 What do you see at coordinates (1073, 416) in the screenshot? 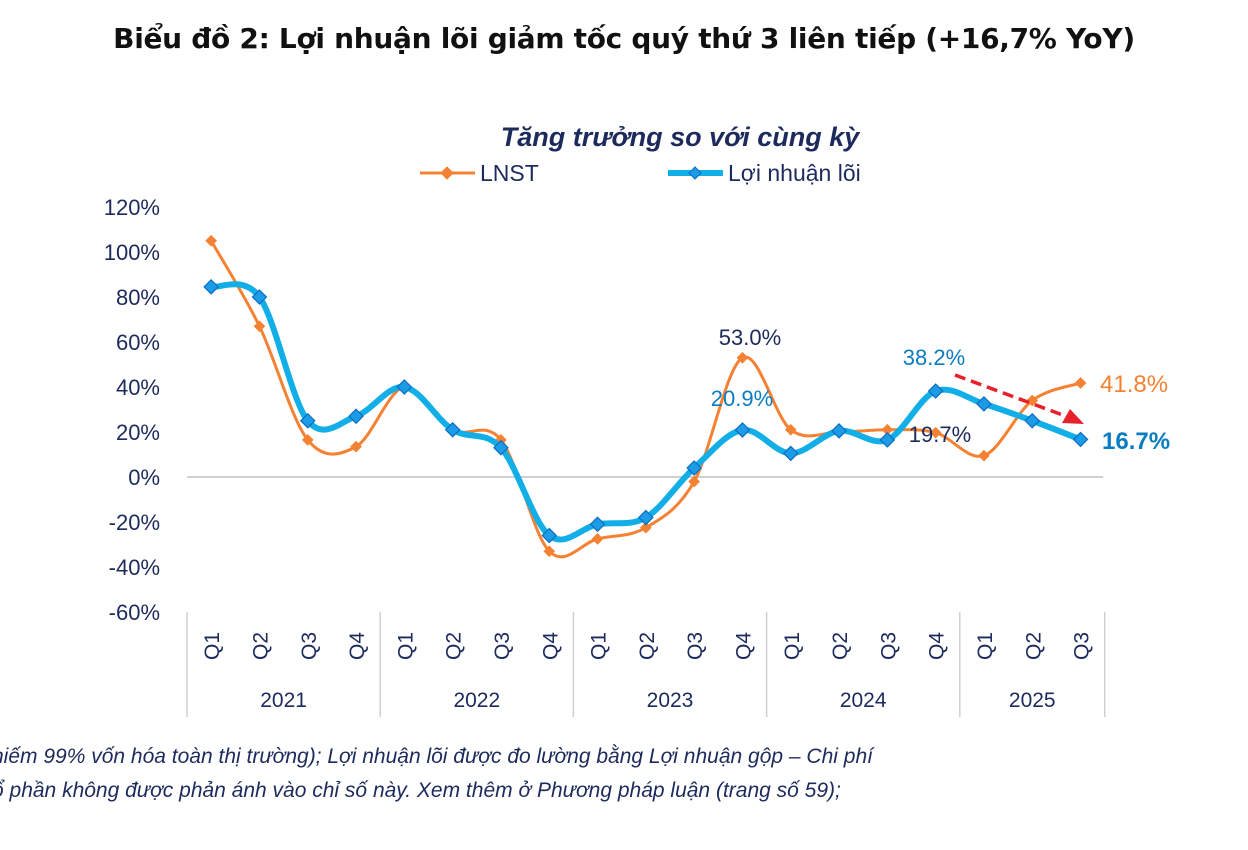
I see `trend-arrowhead` at bounding box center [1073, 416].